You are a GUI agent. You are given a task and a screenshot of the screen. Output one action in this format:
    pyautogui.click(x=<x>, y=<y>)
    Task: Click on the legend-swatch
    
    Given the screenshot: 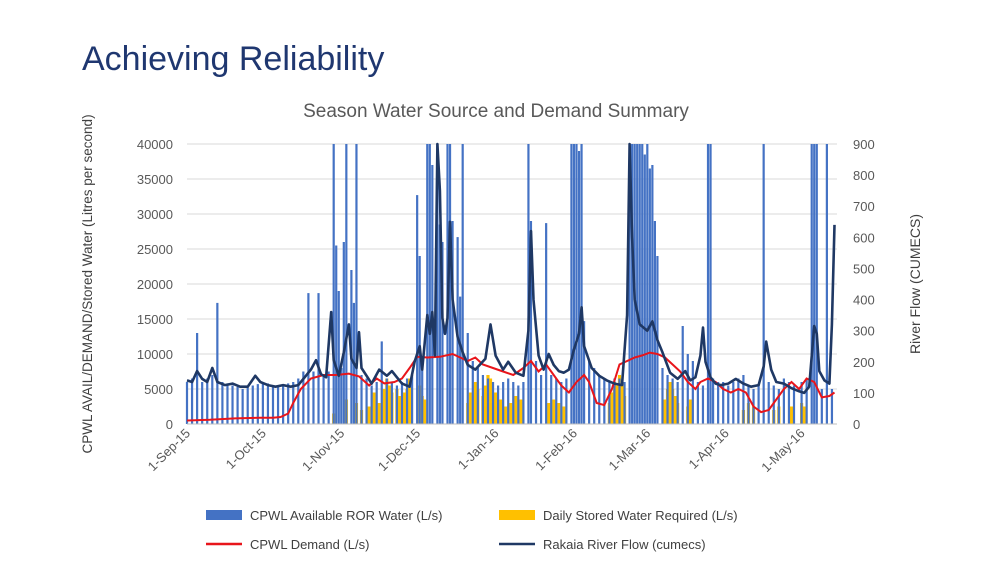 What is the action you would take?
    pyautogui.click(x=517, y=515)
    